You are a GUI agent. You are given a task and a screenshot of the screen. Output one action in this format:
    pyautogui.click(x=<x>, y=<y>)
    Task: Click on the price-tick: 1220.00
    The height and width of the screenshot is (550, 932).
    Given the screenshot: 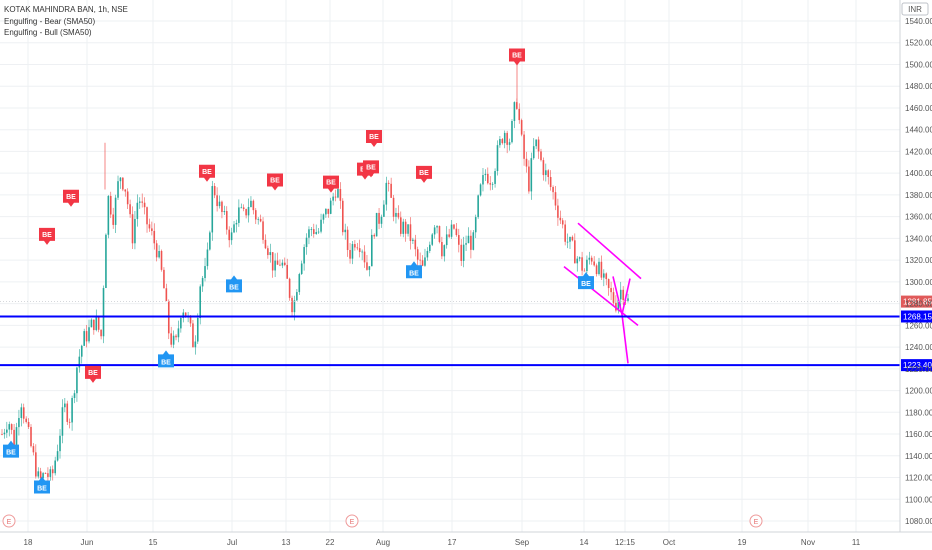 What is the action you would take?
    pyautogui.click(x=918, y=369)
    